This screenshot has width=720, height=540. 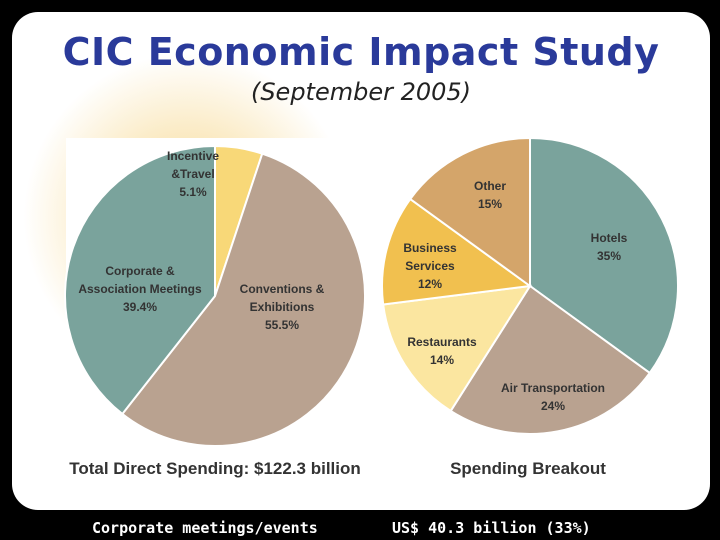 I want to click on footer-right-text: US$ 40.3 billion (33%), so click(x=491, y=528).